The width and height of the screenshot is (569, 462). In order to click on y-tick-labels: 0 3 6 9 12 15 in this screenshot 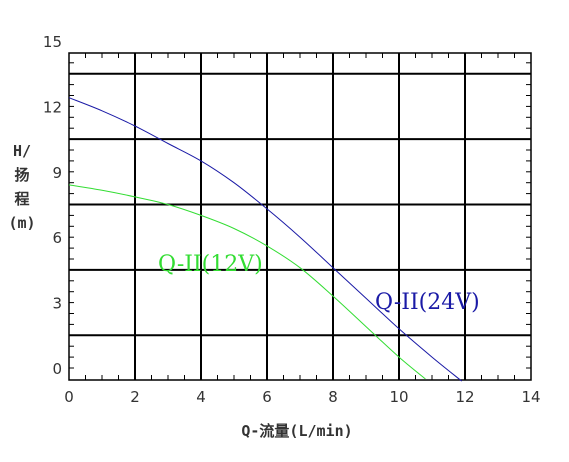, I will do `click(52, 205)`.